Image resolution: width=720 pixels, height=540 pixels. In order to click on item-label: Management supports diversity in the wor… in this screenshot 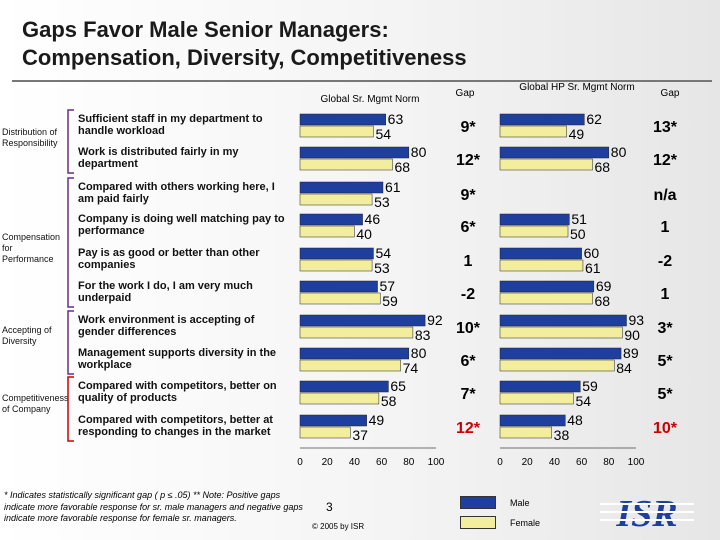, I will do `click(177, 359)`.